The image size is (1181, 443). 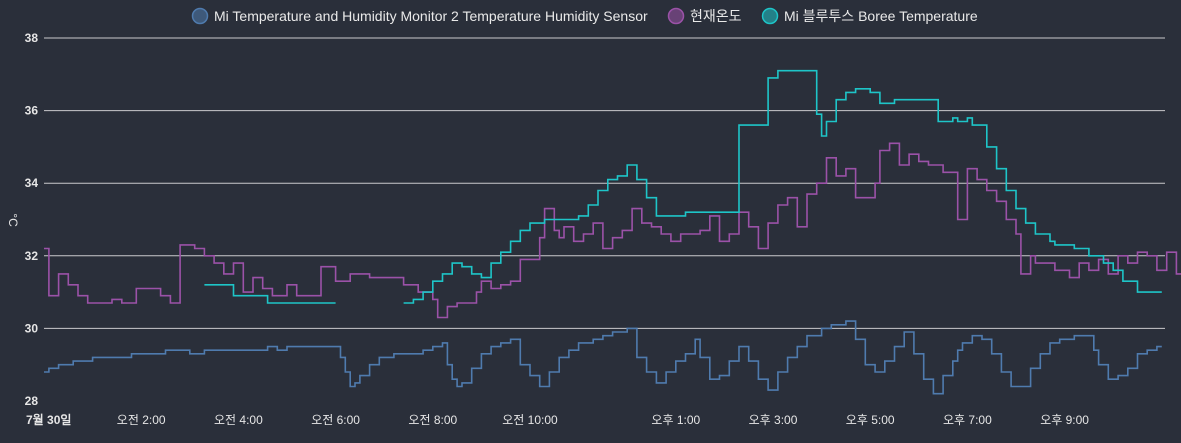 I want to click on x-tick-label: 오전 4:00, so click(x=238, y=420).